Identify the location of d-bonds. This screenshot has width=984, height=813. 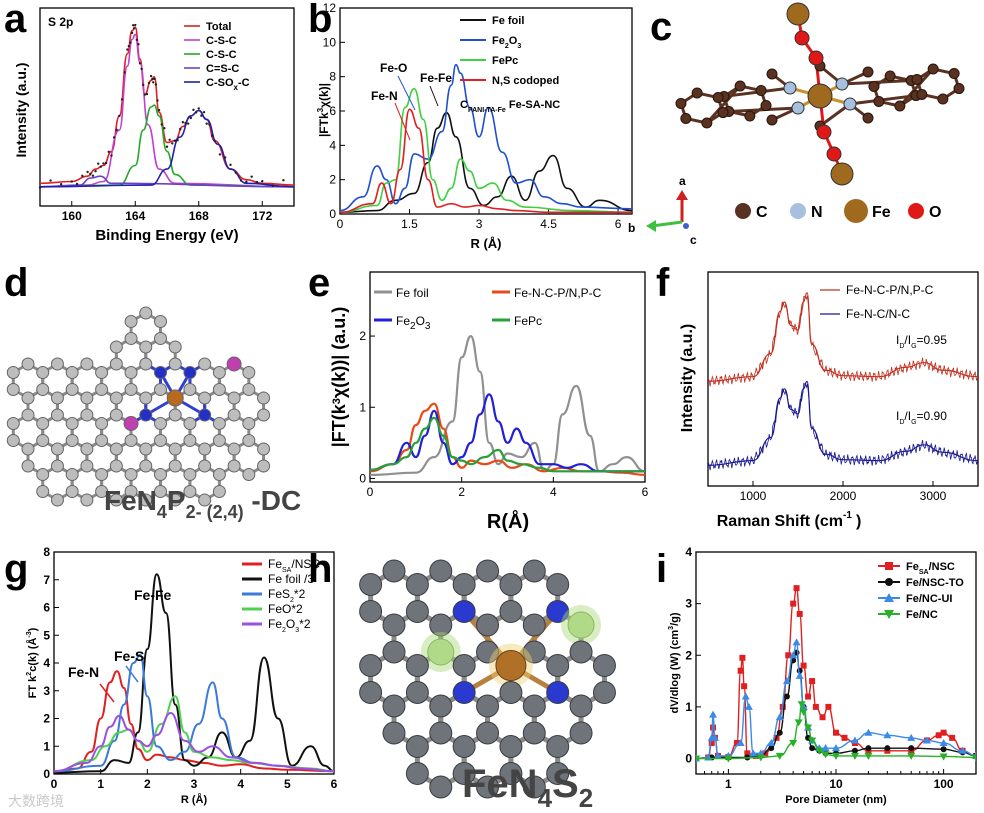
(138, 406).